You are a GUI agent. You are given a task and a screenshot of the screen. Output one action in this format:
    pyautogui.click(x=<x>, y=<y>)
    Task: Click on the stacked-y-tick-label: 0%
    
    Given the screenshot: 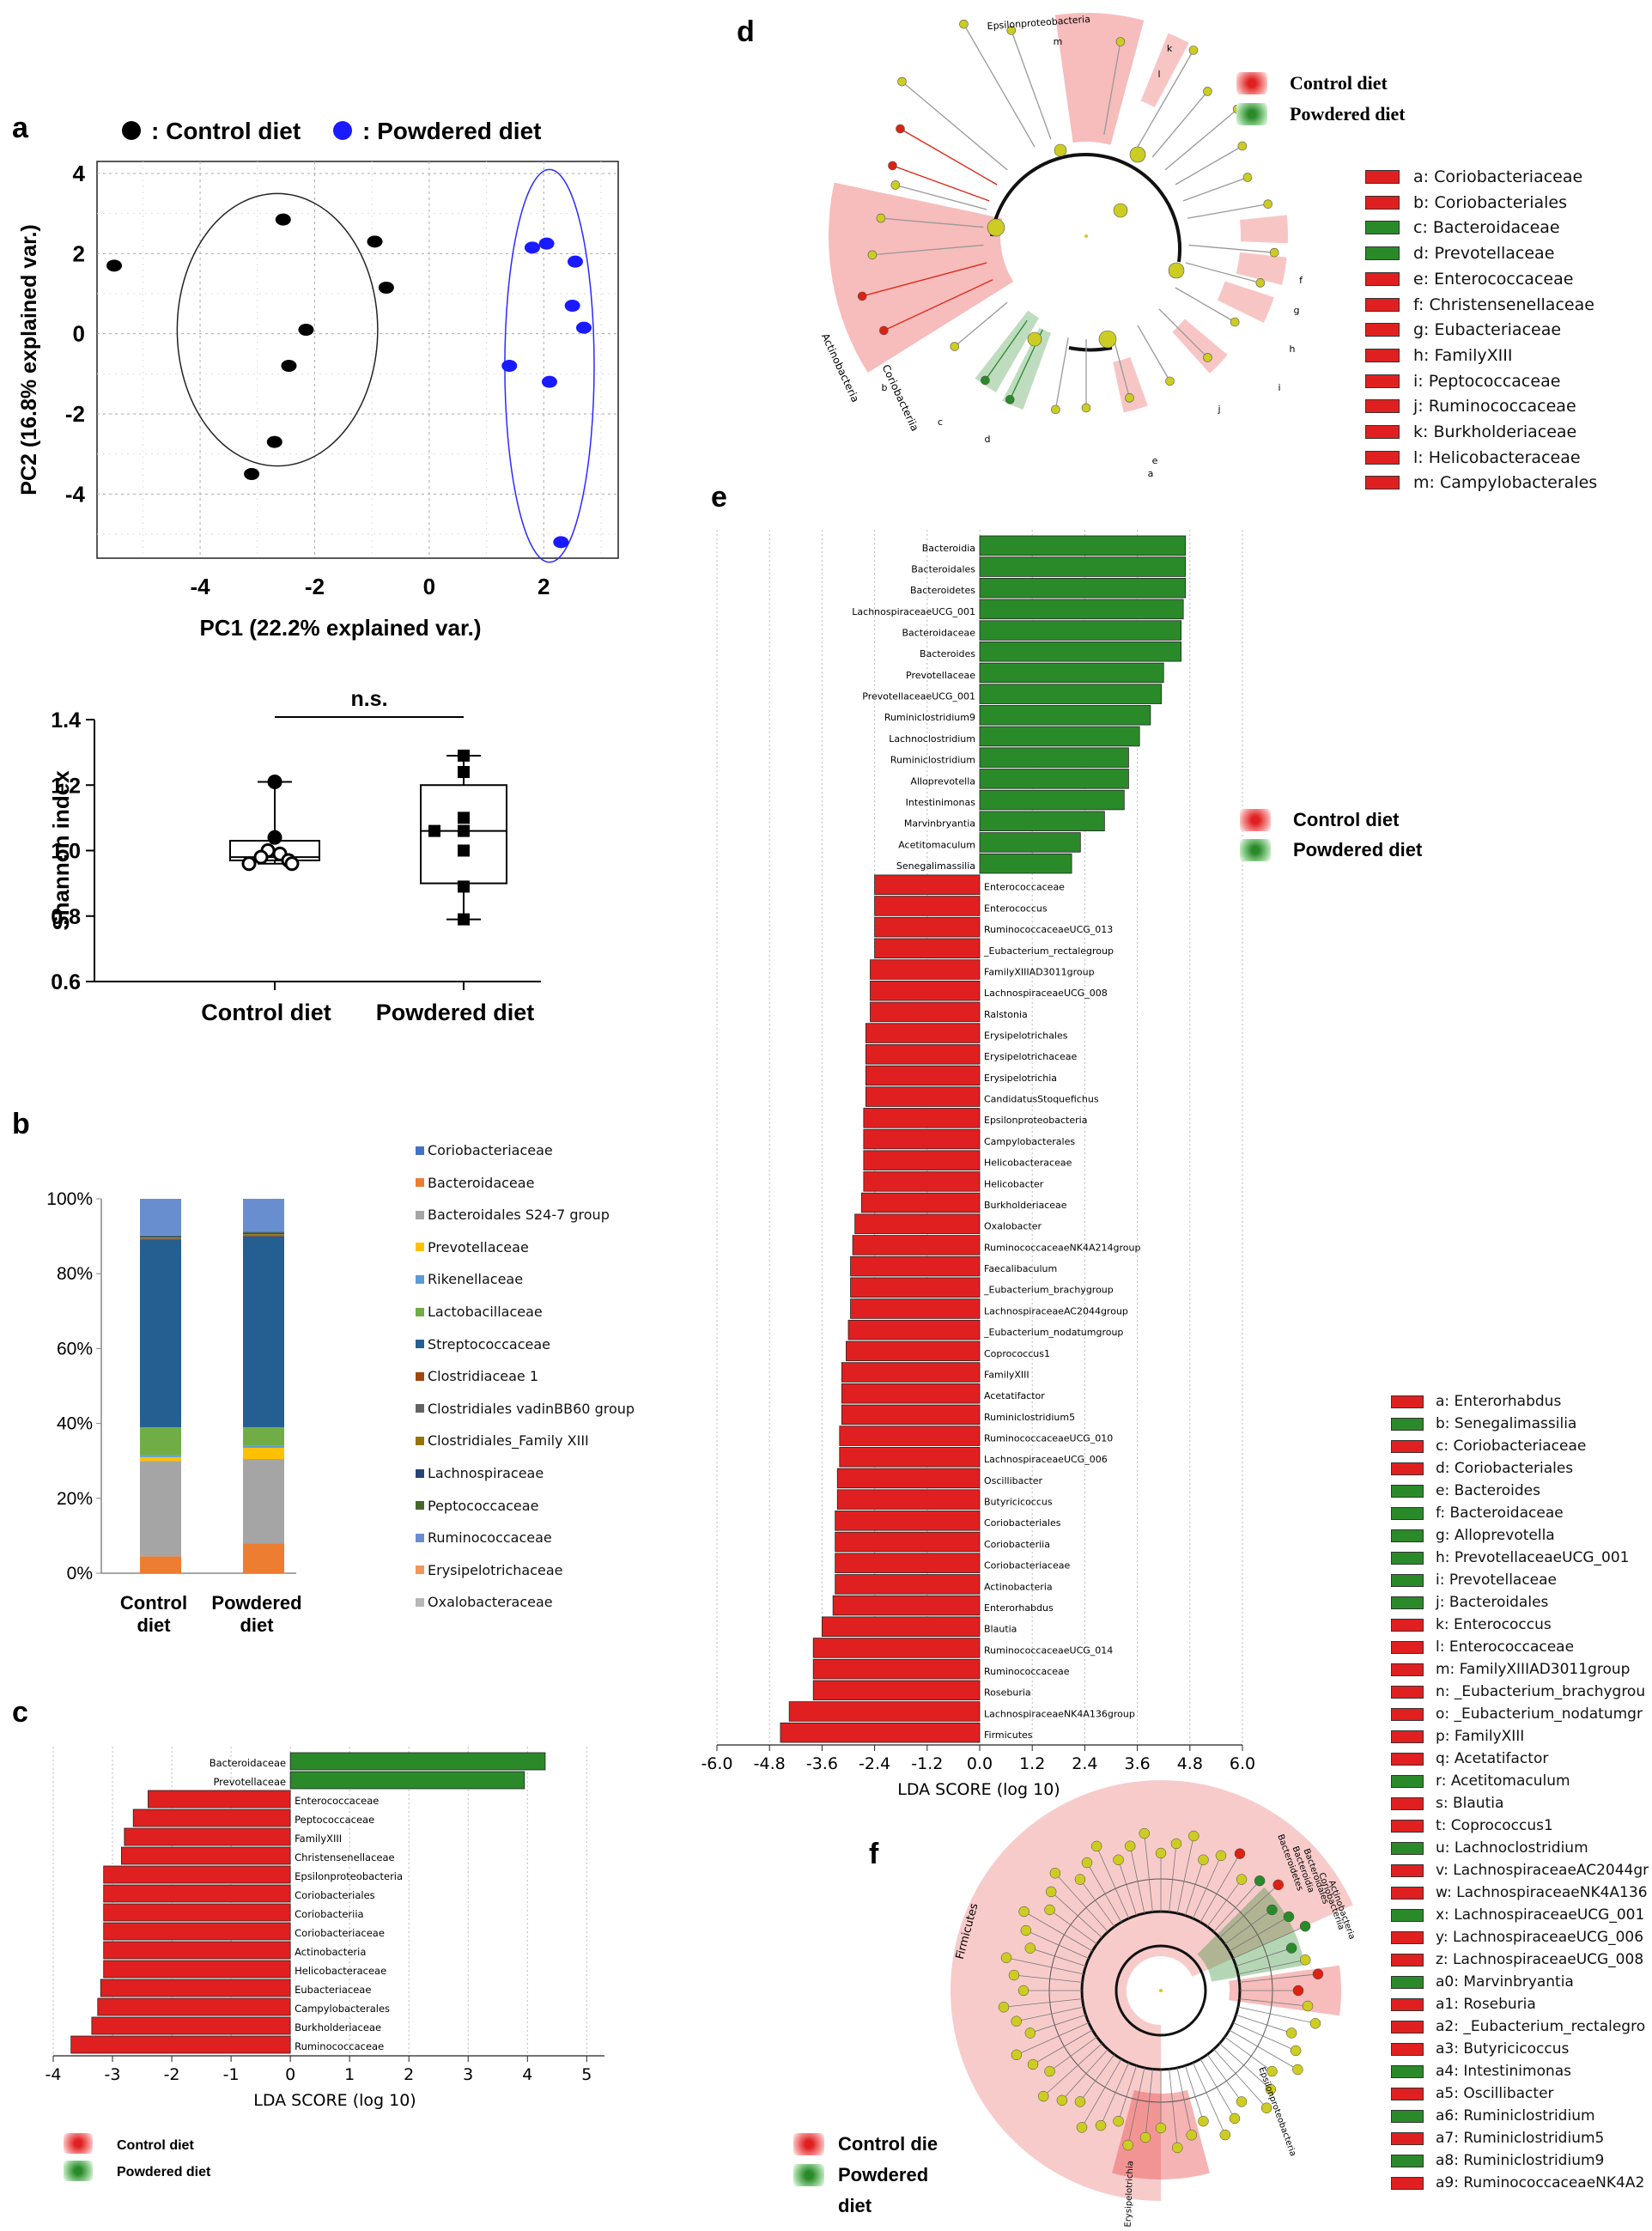 What is the action you would take?
    pyautogui.click(x=80, y=1574)
    